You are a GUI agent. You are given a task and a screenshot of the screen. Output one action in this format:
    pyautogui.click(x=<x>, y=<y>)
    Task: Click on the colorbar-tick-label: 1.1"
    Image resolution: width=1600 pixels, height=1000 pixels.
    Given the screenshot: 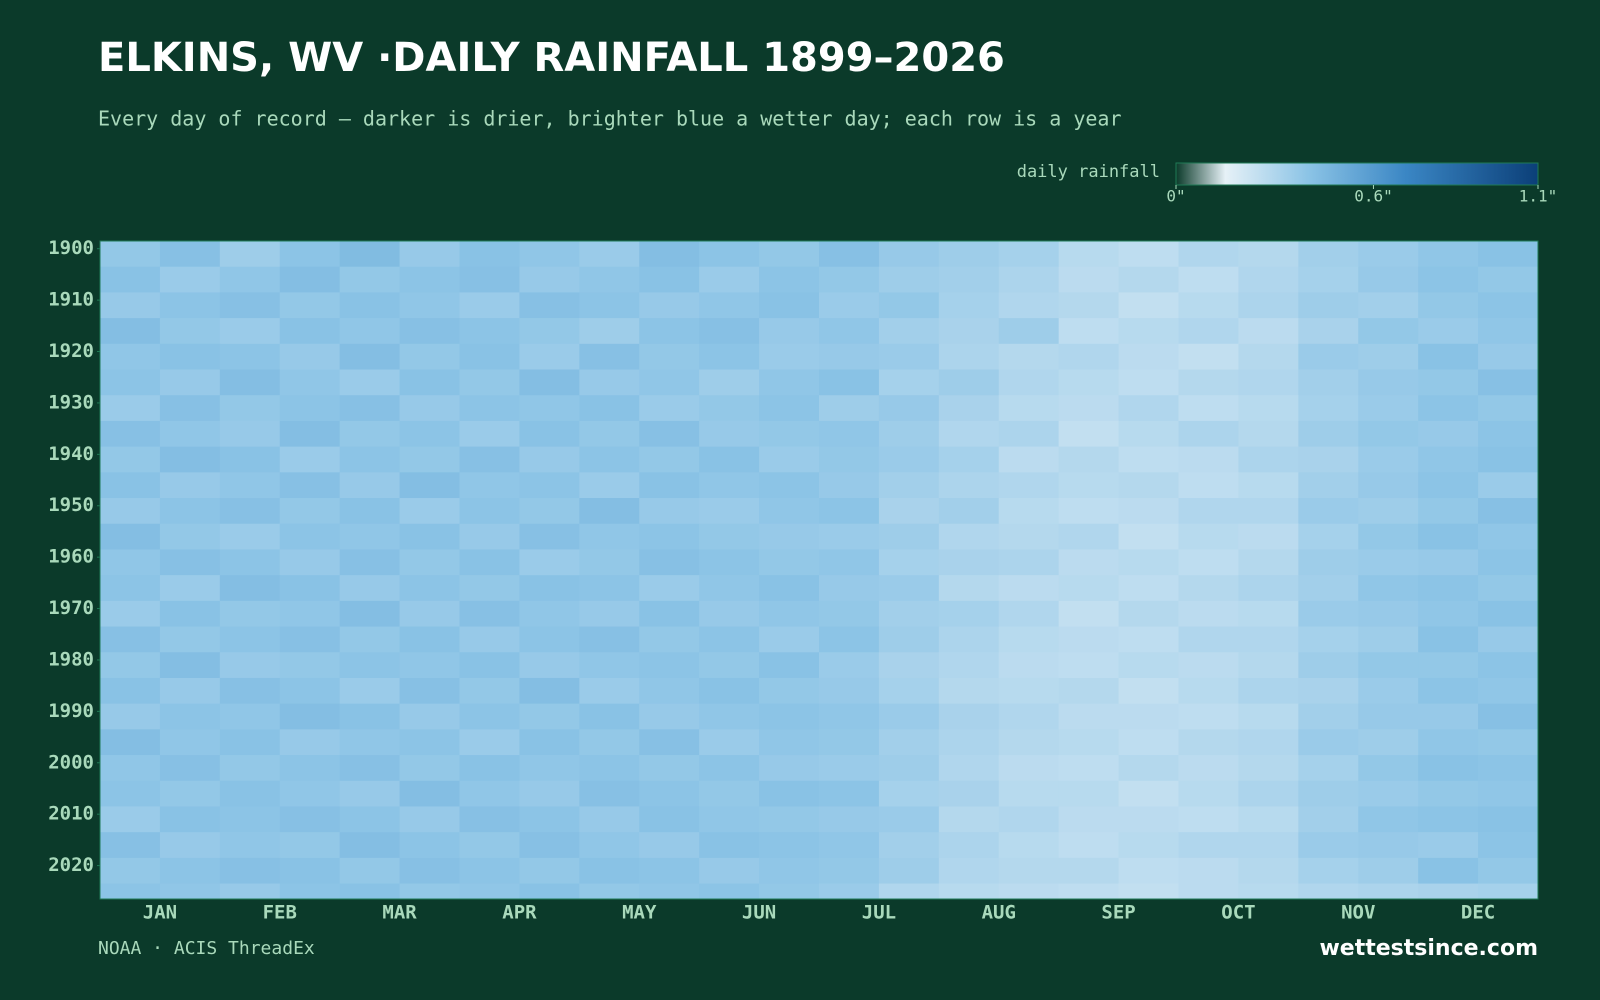 What is the action you would take?
    pyautogui.click(x=1538, y=196)
    